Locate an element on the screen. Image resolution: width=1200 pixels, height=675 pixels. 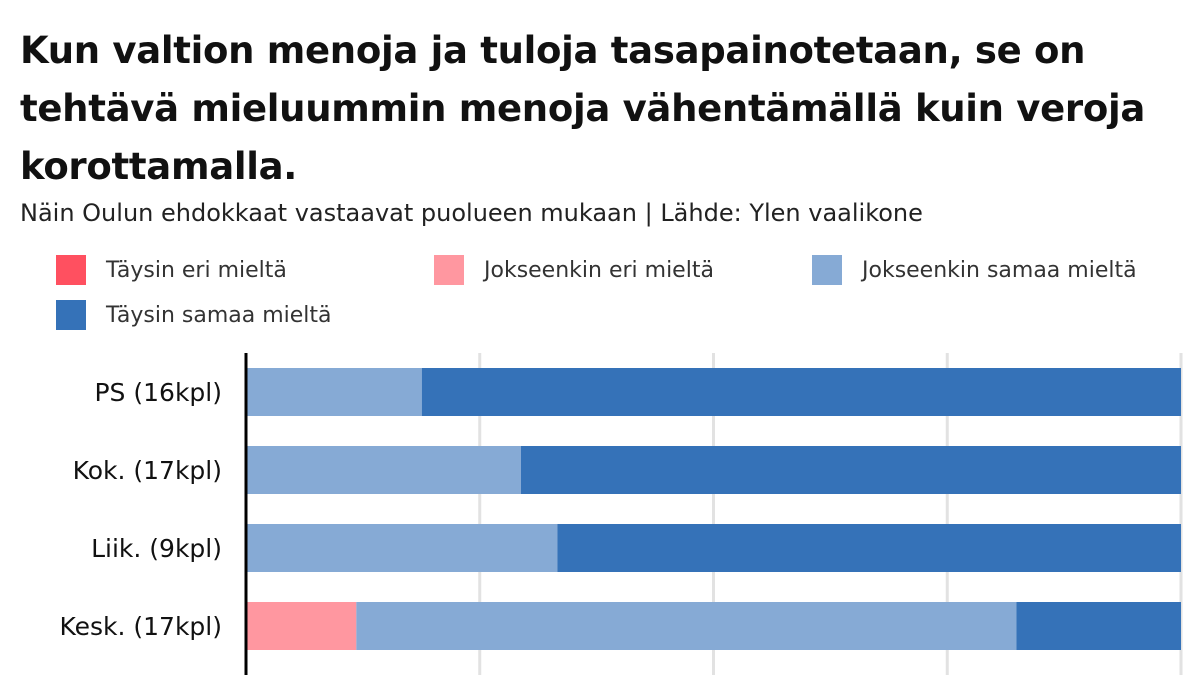
legend-label: Jokseenkin eri mieltä is located at coordinates (599, 270).